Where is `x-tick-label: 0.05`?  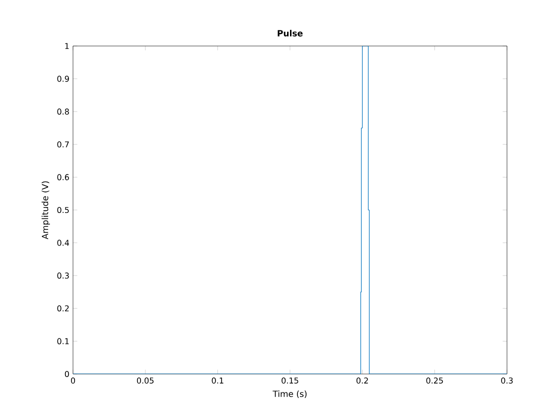 x-tick-label: 0.05 is located at coordinates (145, 381).